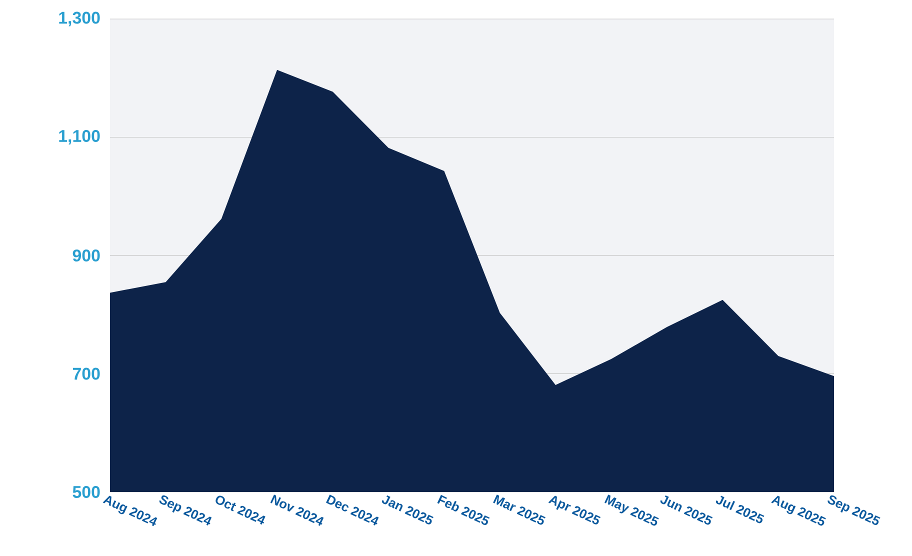 The image size is (912, 556). I want to click on x-tick-label: Aug 2024, so click(130, 511).